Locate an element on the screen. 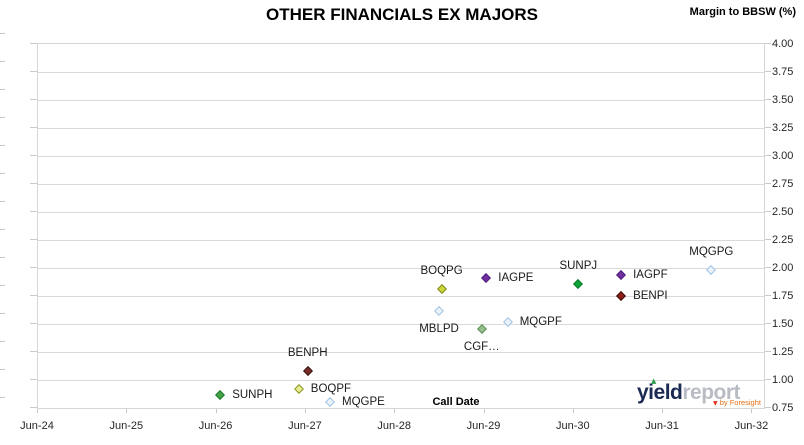 The image size is (804, 445). data-point-label: BENPH is located at coordinates (307, 353).